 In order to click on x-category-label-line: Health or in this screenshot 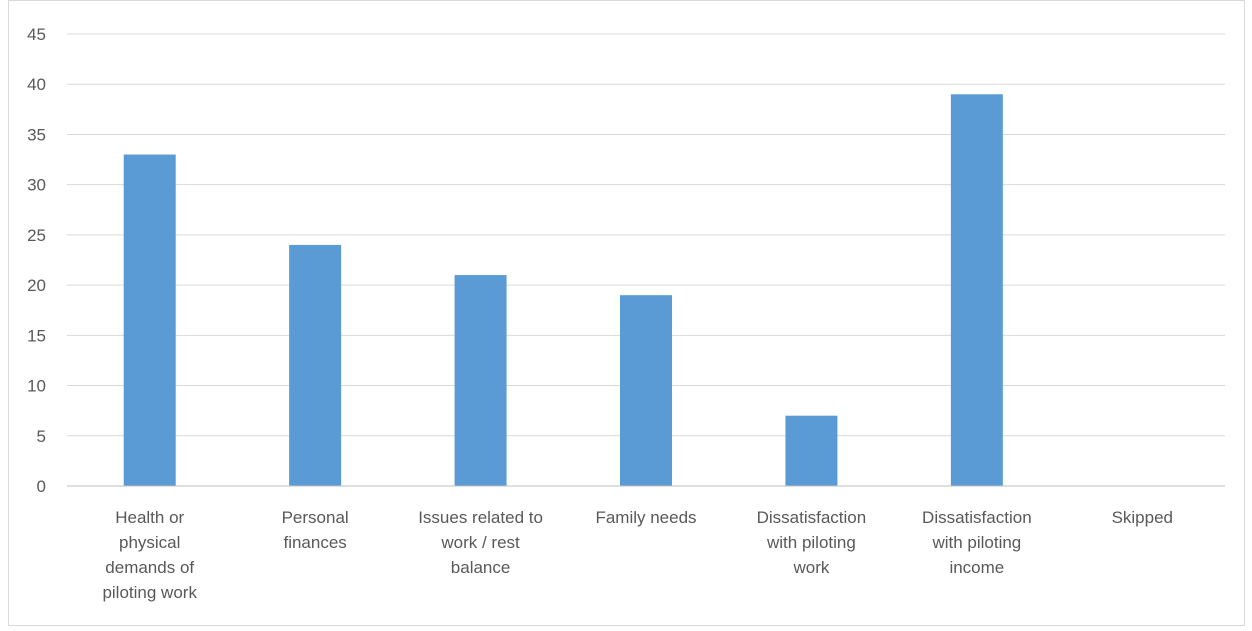, I will do `click(149, 517)`.